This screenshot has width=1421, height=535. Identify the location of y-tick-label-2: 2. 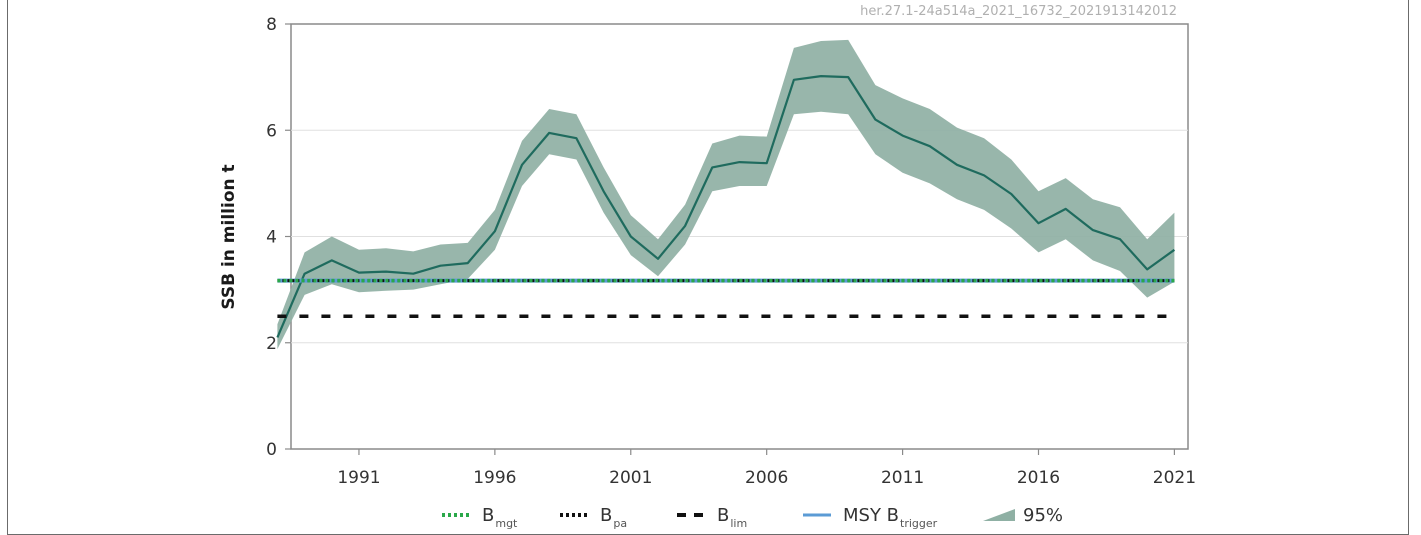
(271, 344).